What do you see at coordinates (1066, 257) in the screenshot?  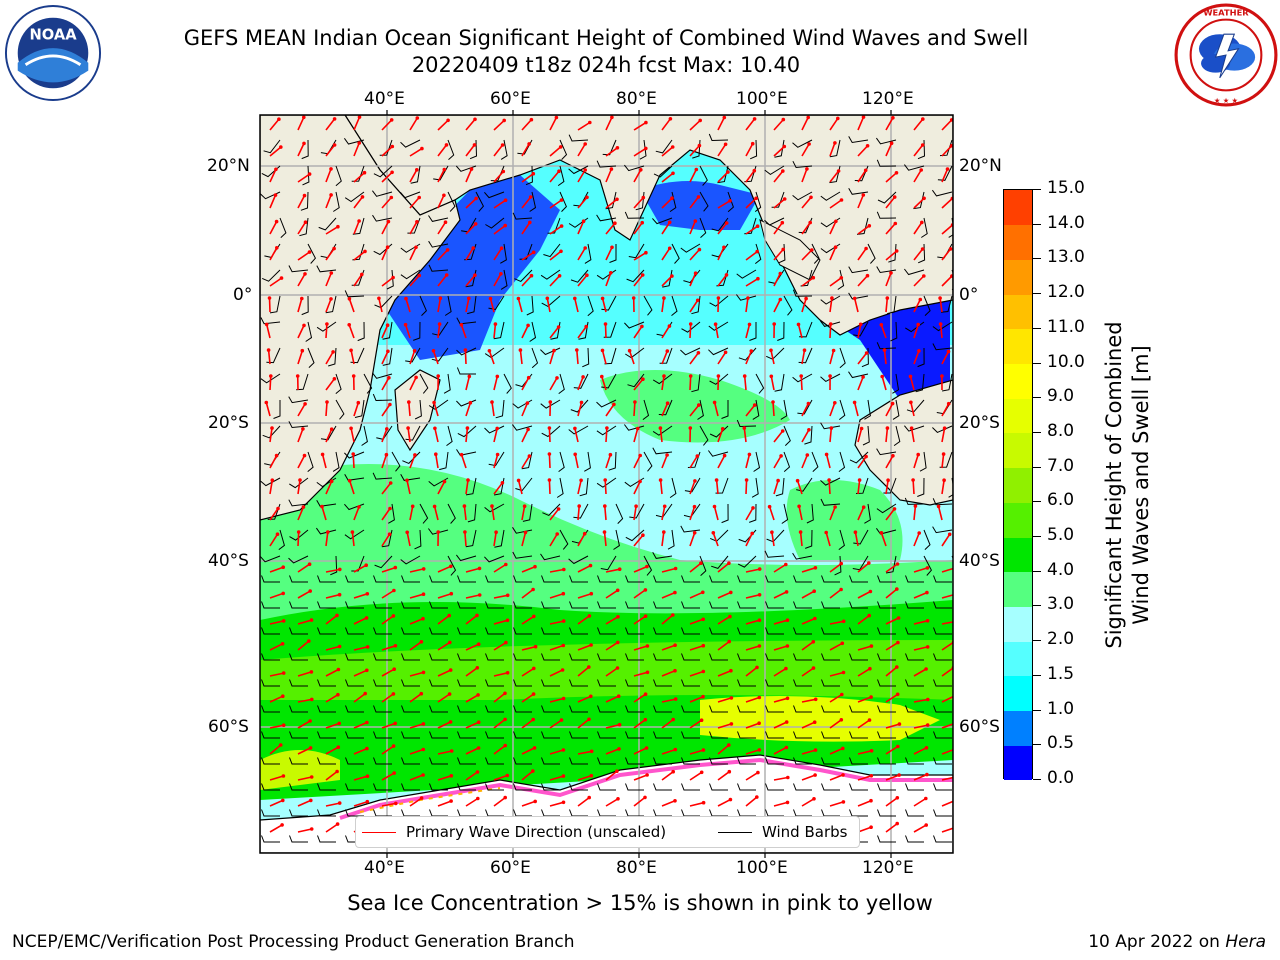 I see `colorbar-tick-label: 13.0` at bounding box center [1066, 257].